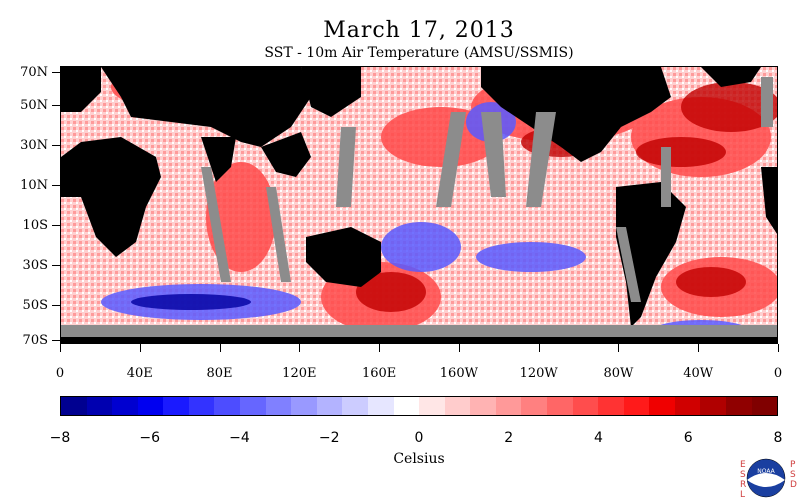 This screenshot has width=800, height=502. I want to click on org-letter: E, so click(743, 465).